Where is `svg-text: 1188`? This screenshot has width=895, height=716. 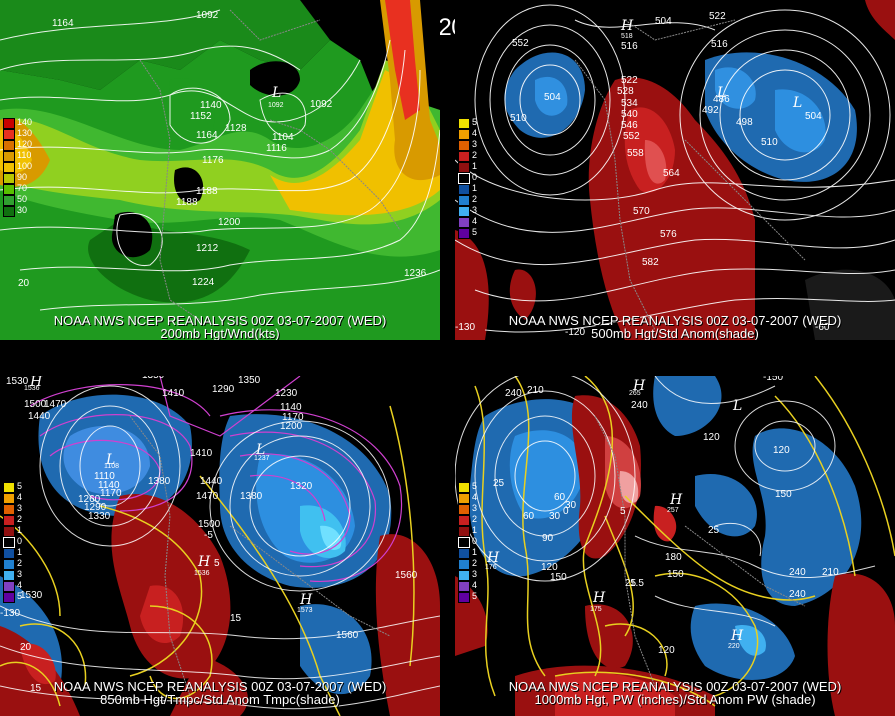 svg-text: 1188 is located at coordinates (207, 191).